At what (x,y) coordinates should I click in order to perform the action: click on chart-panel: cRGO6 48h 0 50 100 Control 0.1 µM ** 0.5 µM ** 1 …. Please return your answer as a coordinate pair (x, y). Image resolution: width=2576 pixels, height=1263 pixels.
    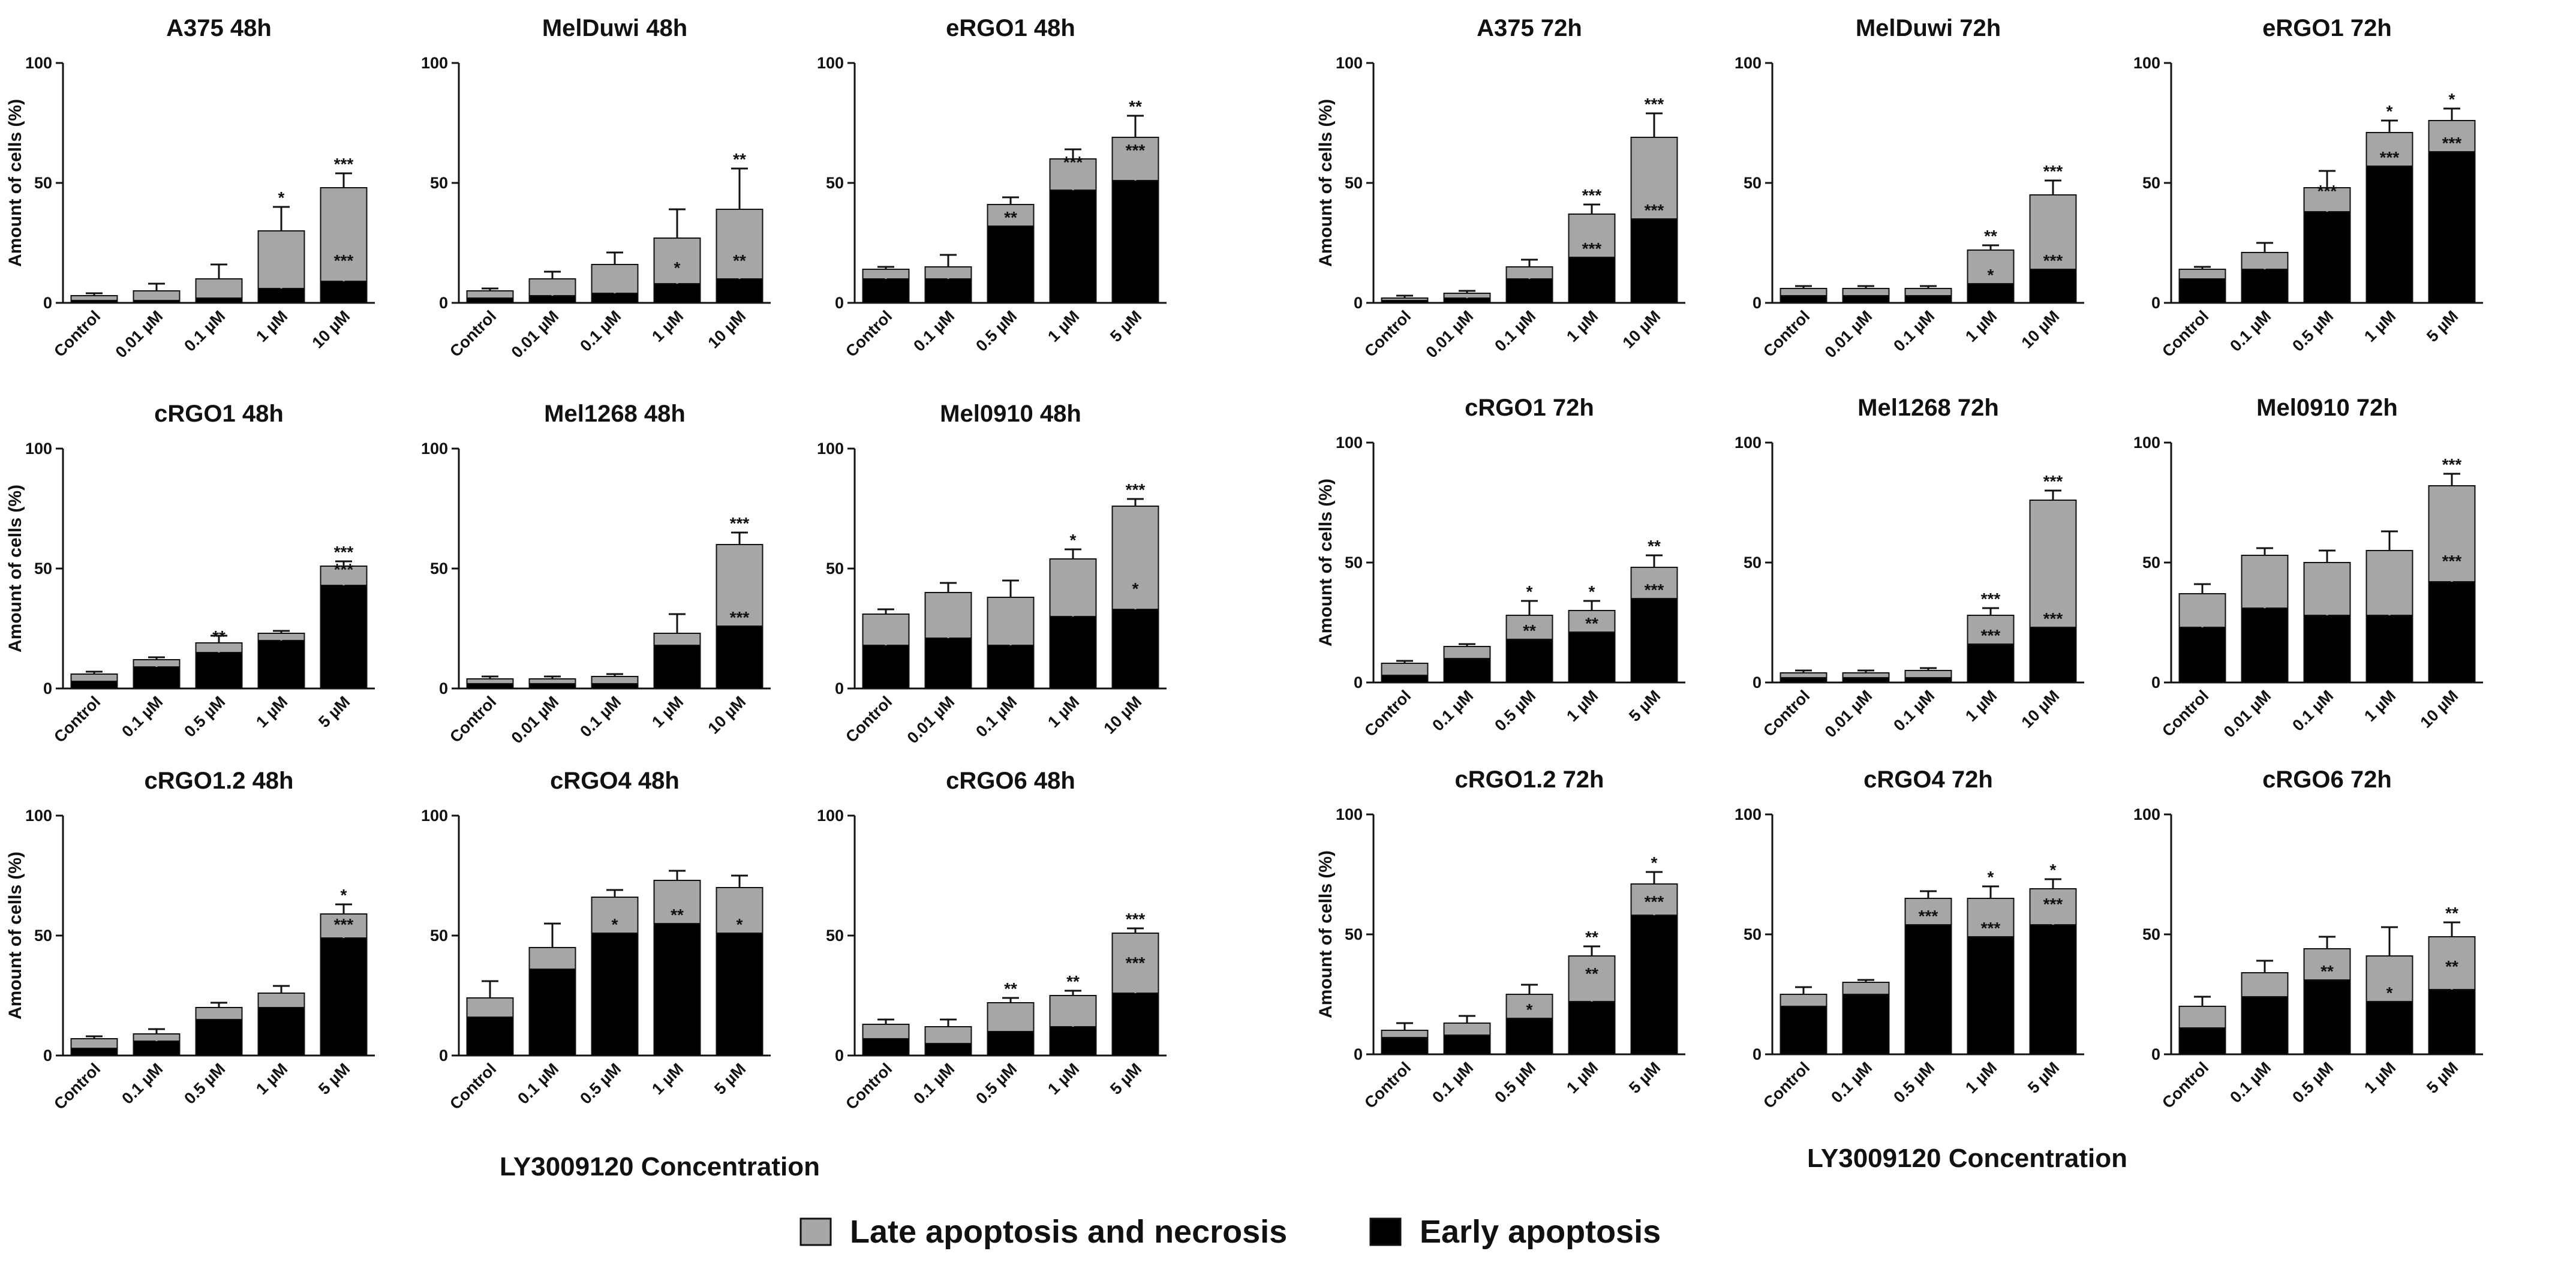
    Looking at the image, I should click on (992, 940).